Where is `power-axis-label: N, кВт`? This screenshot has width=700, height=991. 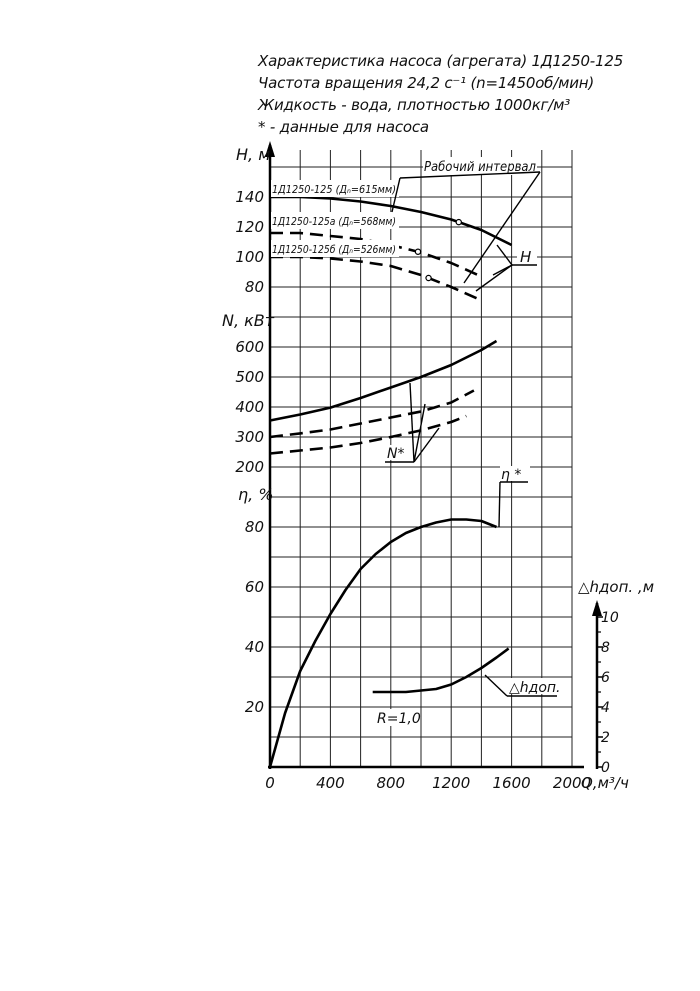 power-axis-label: N, кВт is located at coordinates (248, 320).